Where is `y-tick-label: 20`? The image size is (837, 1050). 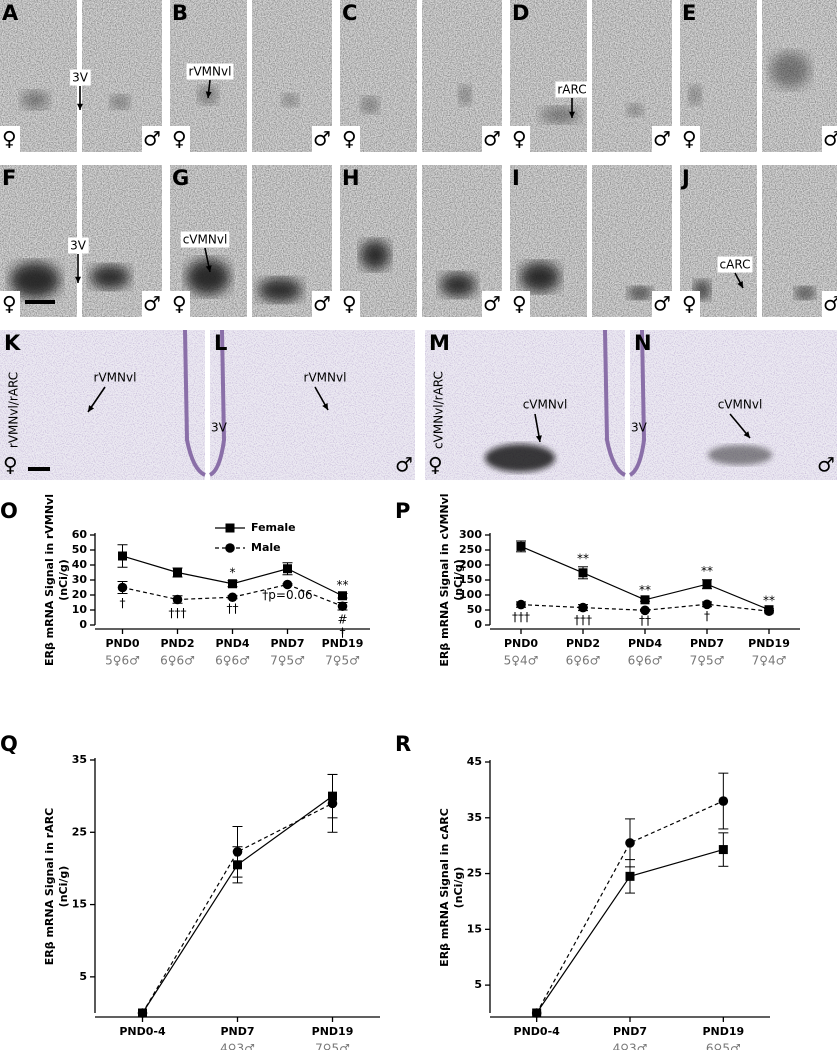
y-tick-label: 20 is located at coordinates (80, 594).